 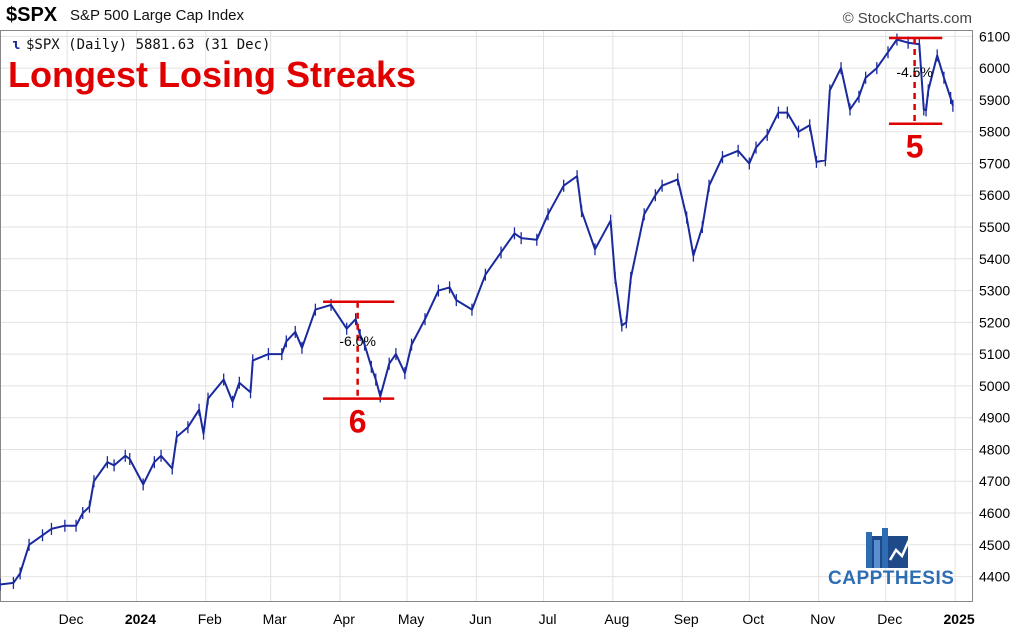 I want to click on y-tick-label: 6100, so click(x=994, y=36).